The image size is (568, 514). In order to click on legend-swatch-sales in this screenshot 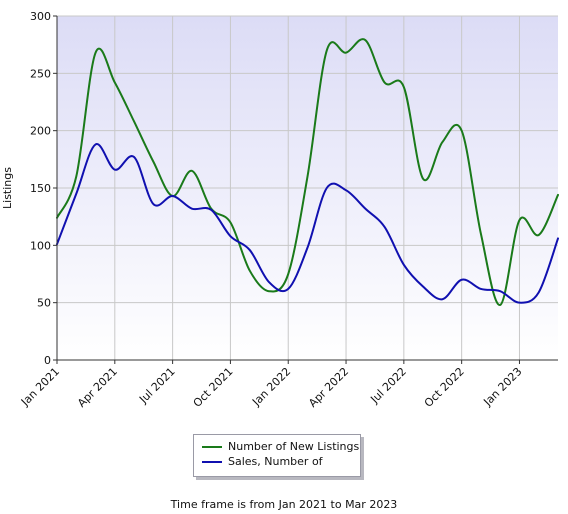, I will do `click(212, 462)`.